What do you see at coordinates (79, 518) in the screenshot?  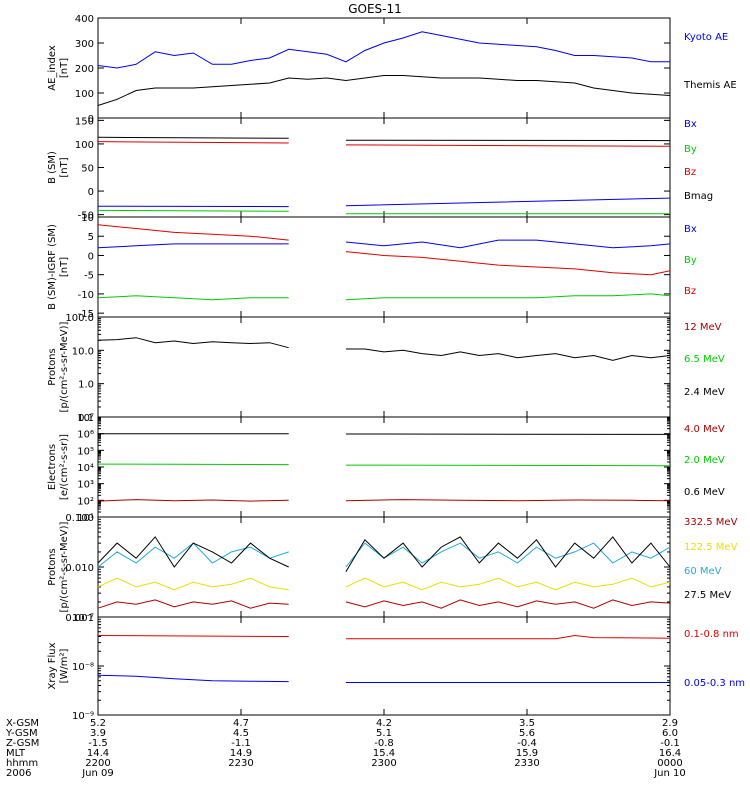 I see `y-tick-label-p2: 0.100` at bounding box center [79, 518].